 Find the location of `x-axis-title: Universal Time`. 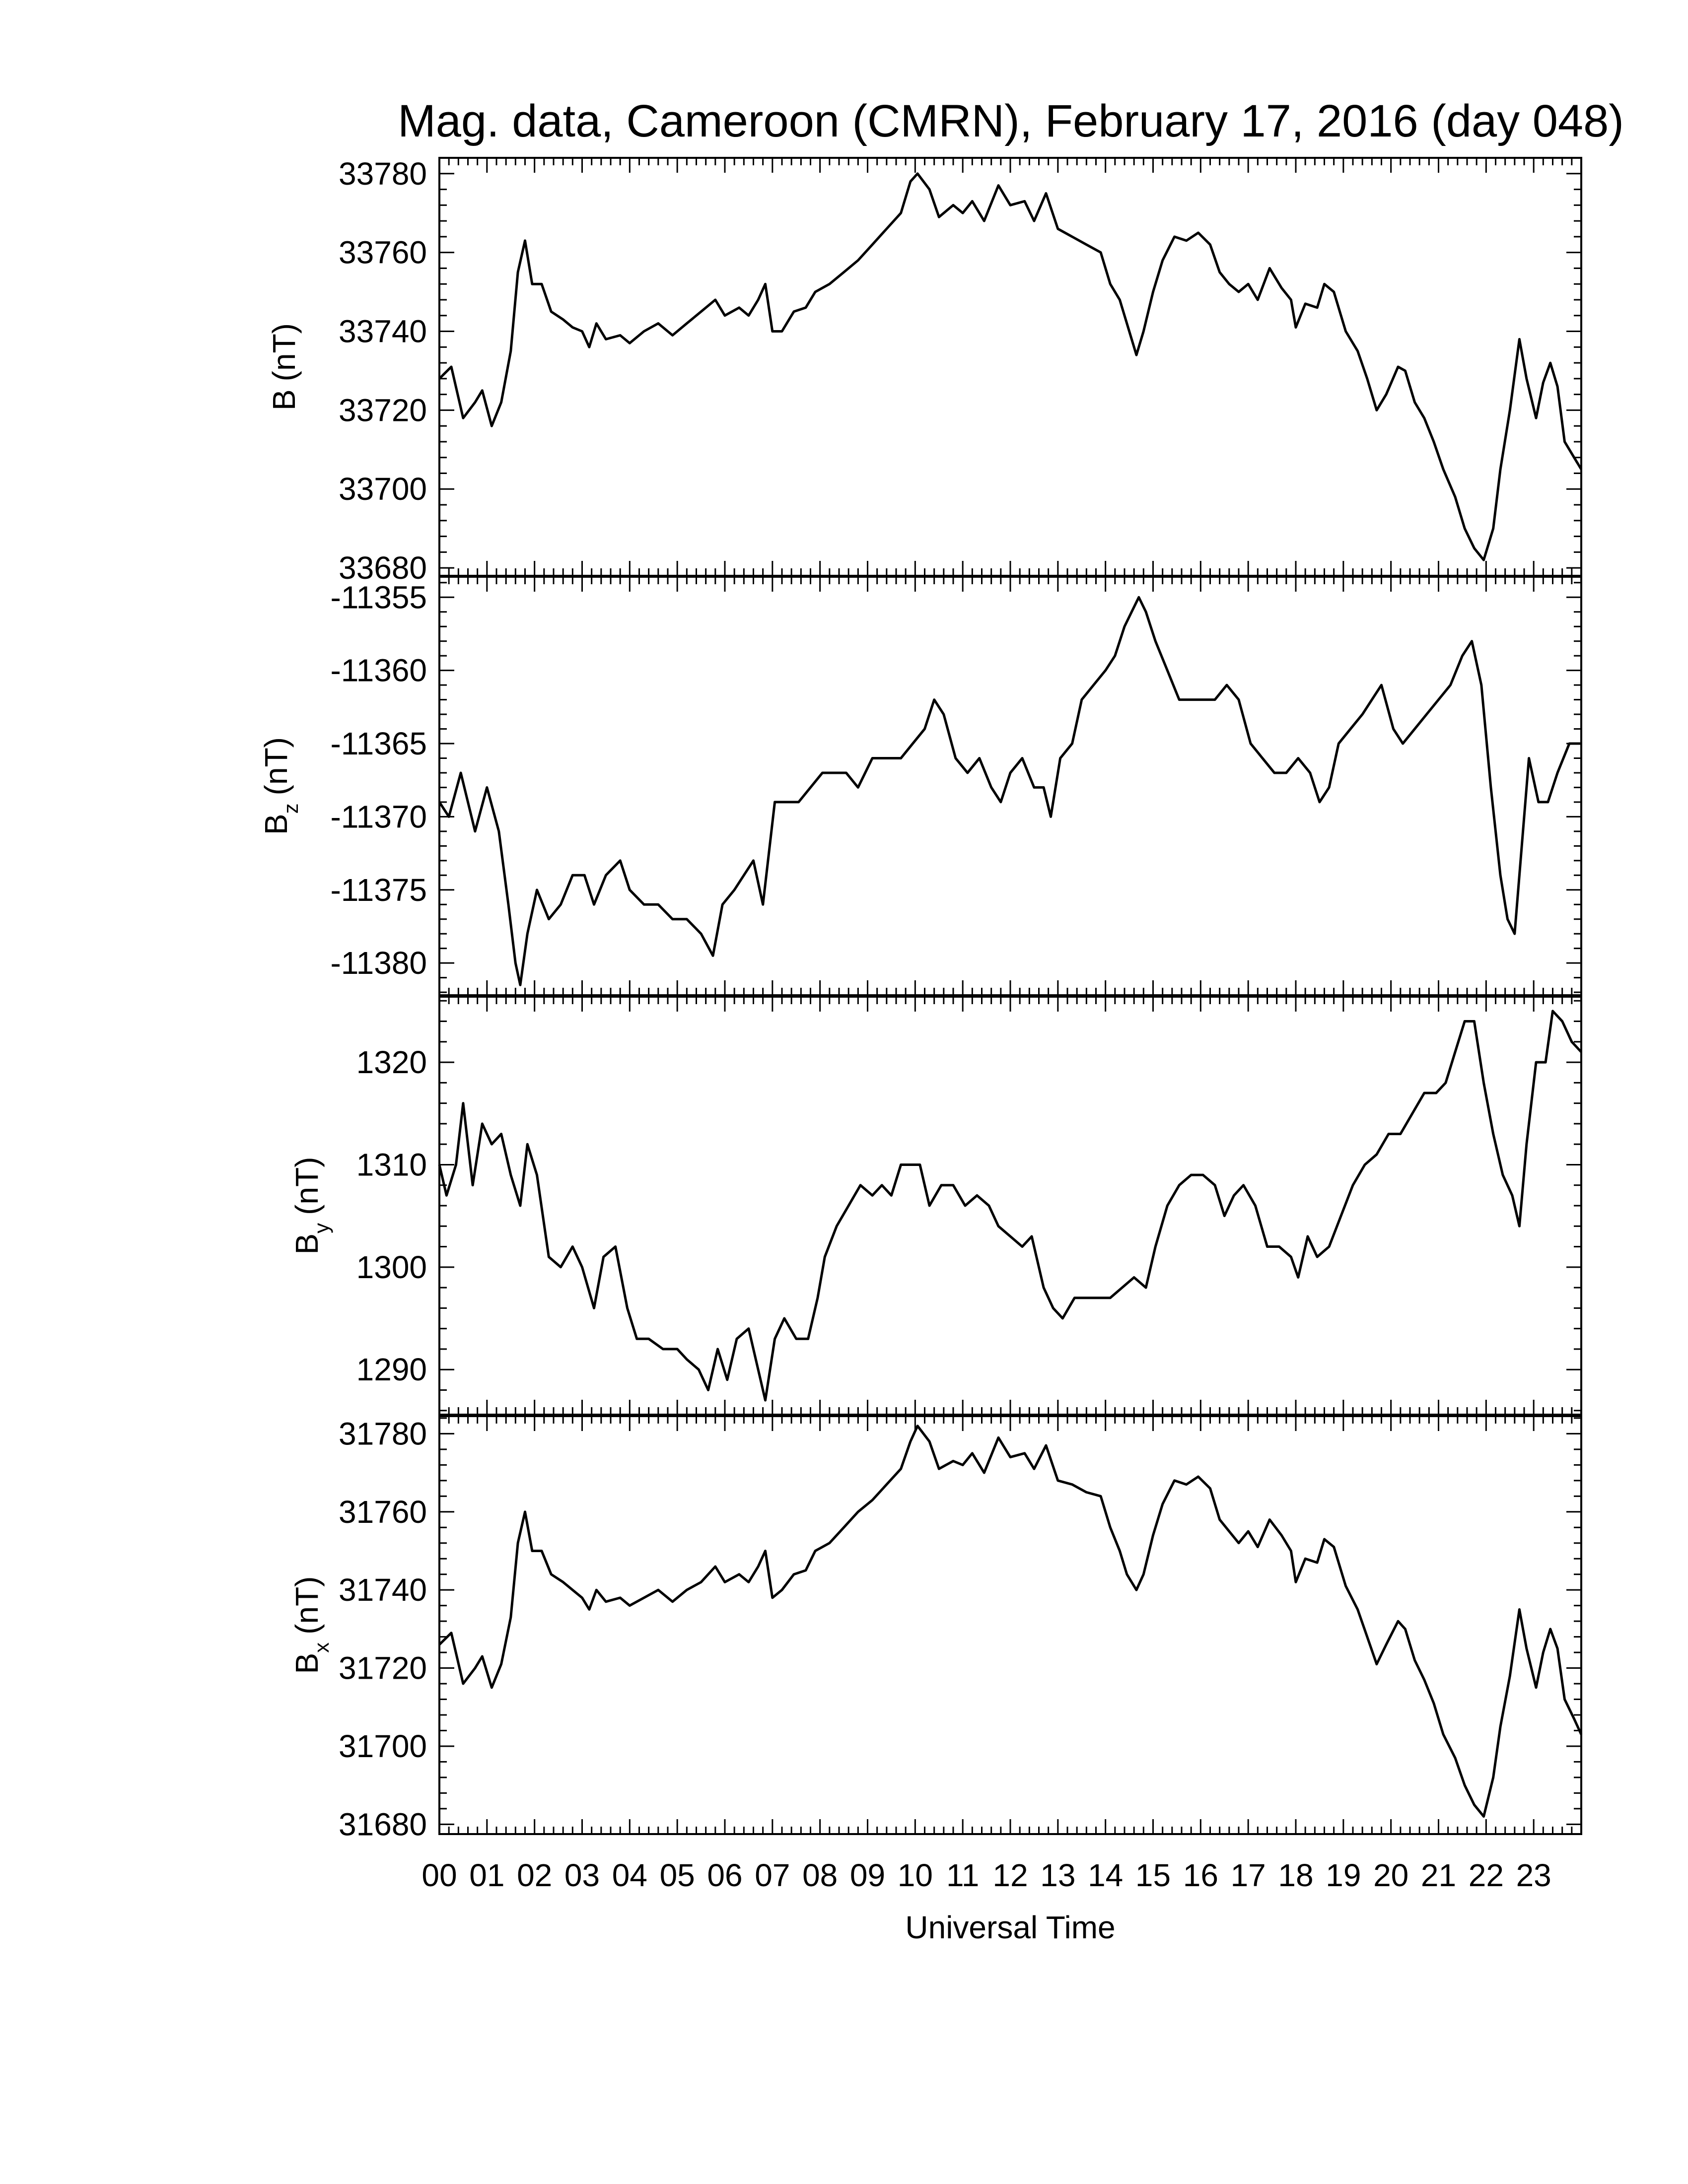

x-axis-title: Universal Time is located at coordinates (1010, 1927).